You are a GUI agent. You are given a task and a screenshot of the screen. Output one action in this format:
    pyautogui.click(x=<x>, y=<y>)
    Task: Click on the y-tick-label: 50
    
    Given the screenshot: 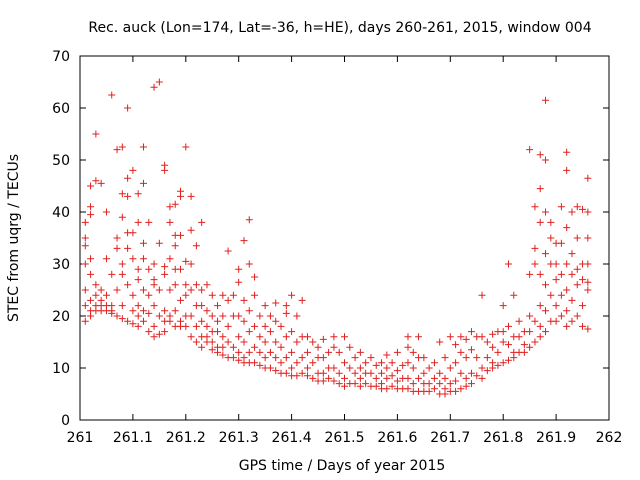 What is the action you would take?
    pyautogui.click(x=61, y=161)
    